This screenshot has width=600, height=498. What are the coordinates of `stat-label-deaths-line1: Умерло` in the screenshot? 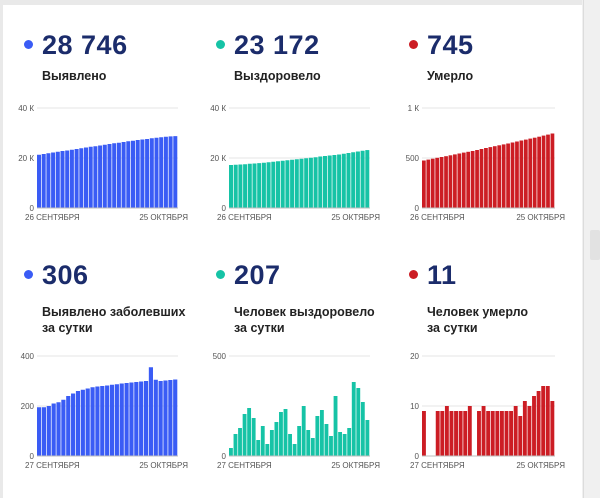 It's located at (450, 76).